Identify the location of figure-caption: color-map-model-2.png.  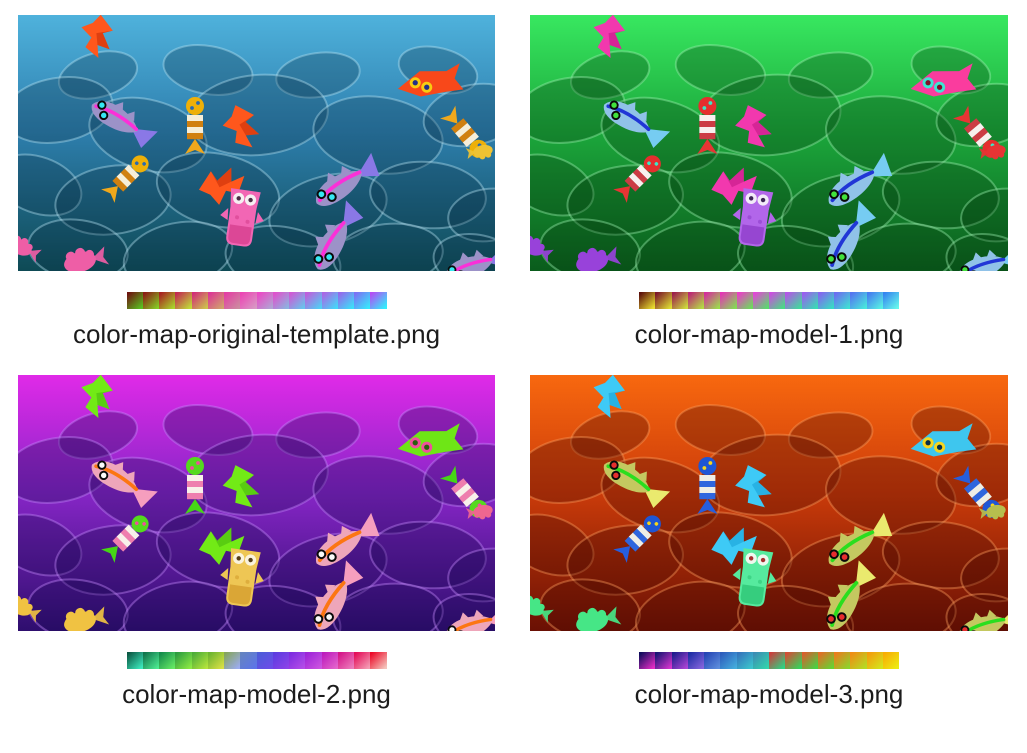
(256, 694).